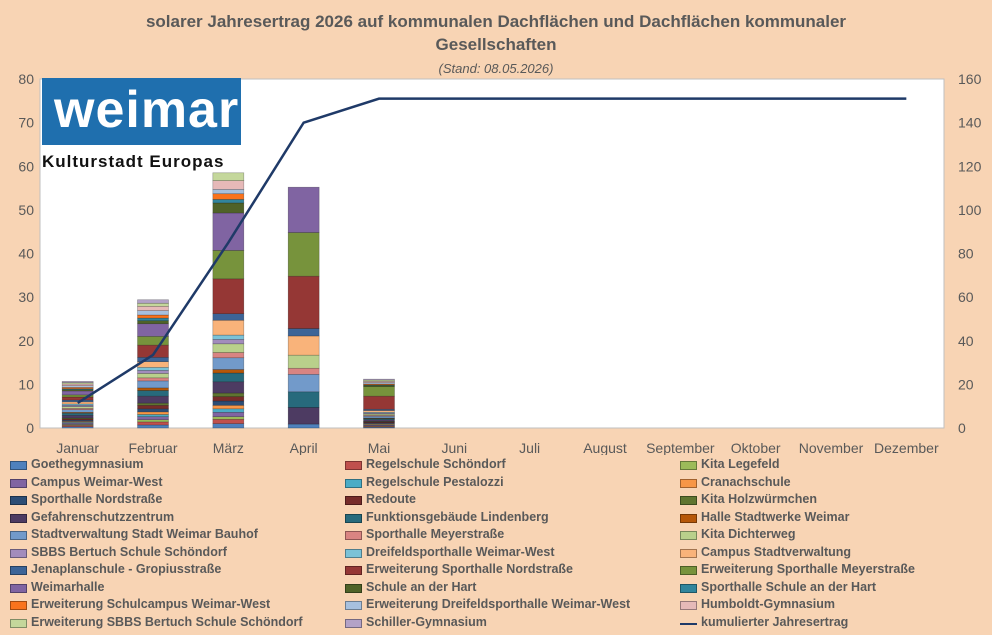 The height and width of the screenshot is (635, 992). What do you see at coordinates (775, 621) in the screenshot?
I see `legend-label: kumulierter Jahresertrag` at bounding box center [775, 621].